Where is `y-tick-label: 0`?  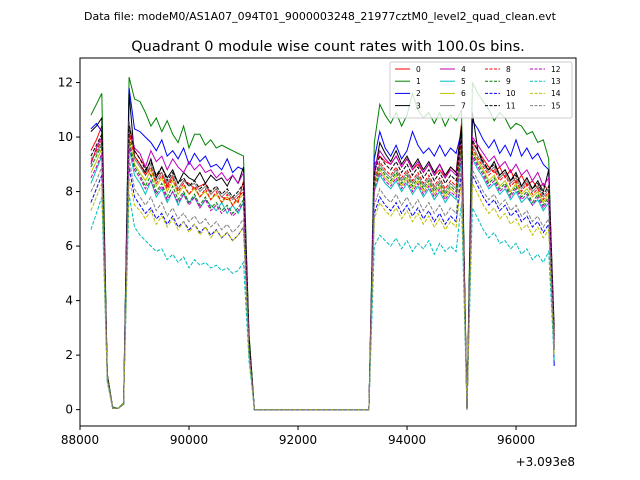
y-tick-label: 0 is located at coordinates (69, 410).